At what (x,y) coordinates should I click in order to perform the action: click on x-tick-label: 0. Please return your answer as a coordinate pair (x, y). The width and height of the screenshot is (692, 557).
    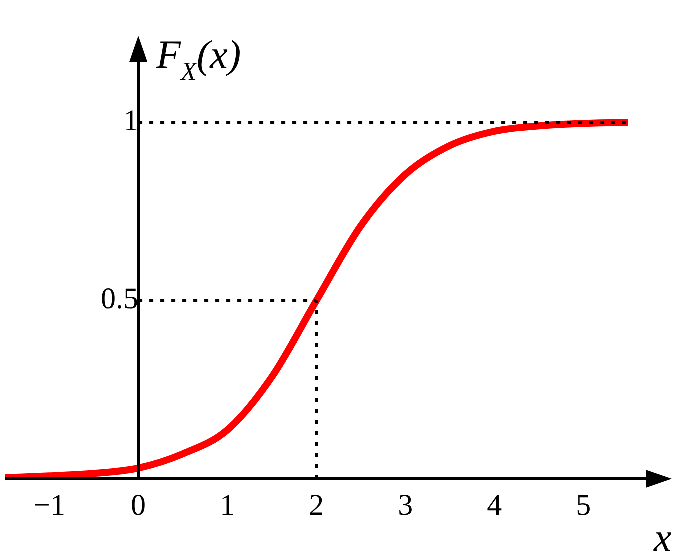
    Looking at the image, I should click on (138, 505).